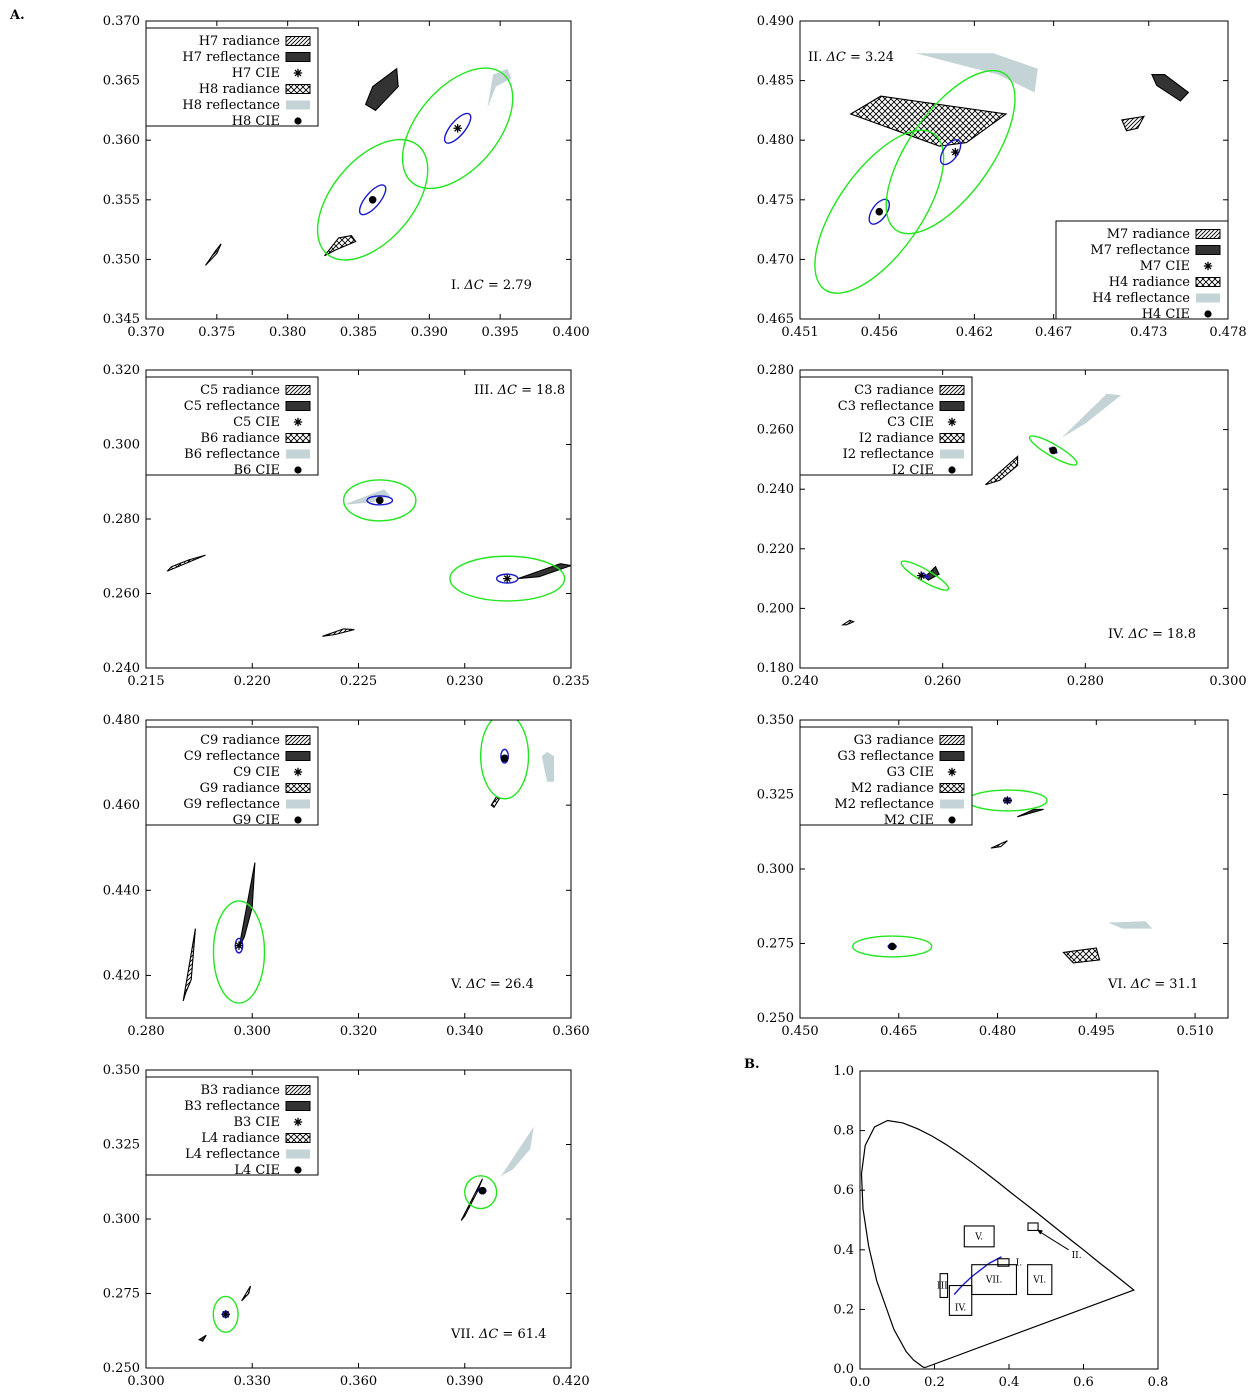 Image resolution: width=1248 pixels, height=1393 pixels. I want to click on legend-label: L4 reflectance, so click(232, 1154).